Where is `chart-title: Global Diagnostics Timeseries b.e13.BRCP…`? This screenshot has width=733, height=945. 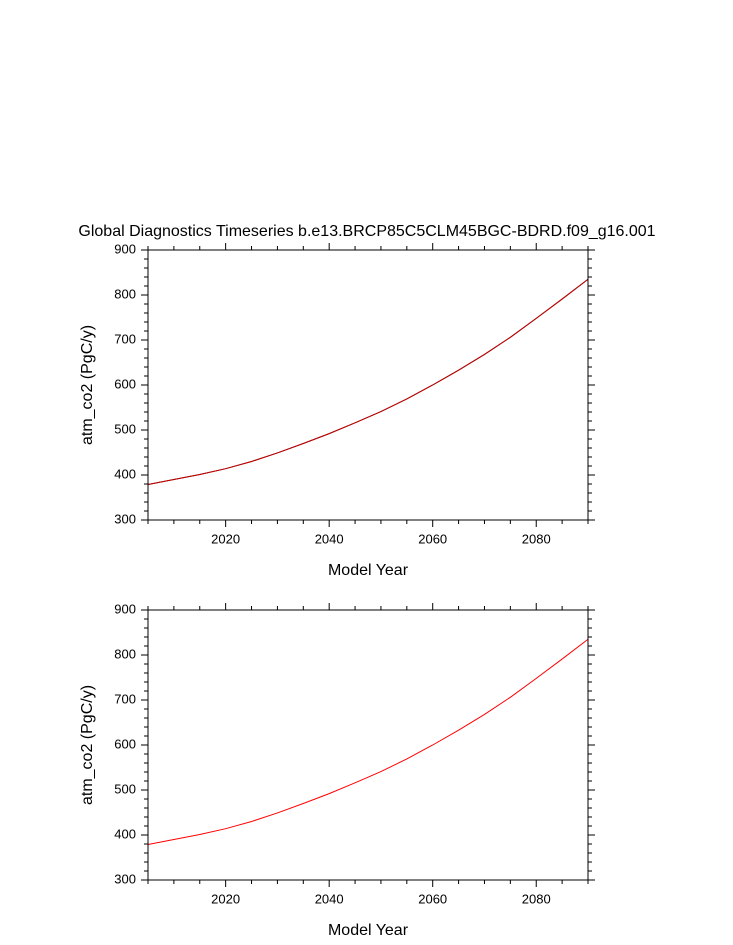
chart-title: Global Diagnostics Timeseries b.e13.BRCP… is located at coordinates (366, 231).